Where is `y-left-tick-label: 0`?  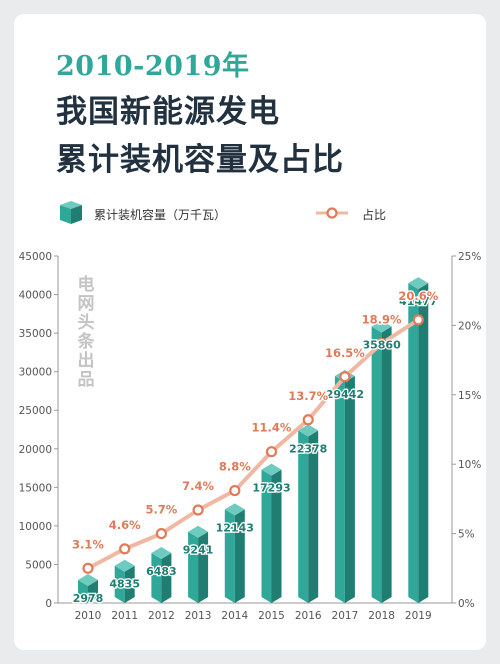
y-left-tick-label: 0 is located at coordinates (48, 604).